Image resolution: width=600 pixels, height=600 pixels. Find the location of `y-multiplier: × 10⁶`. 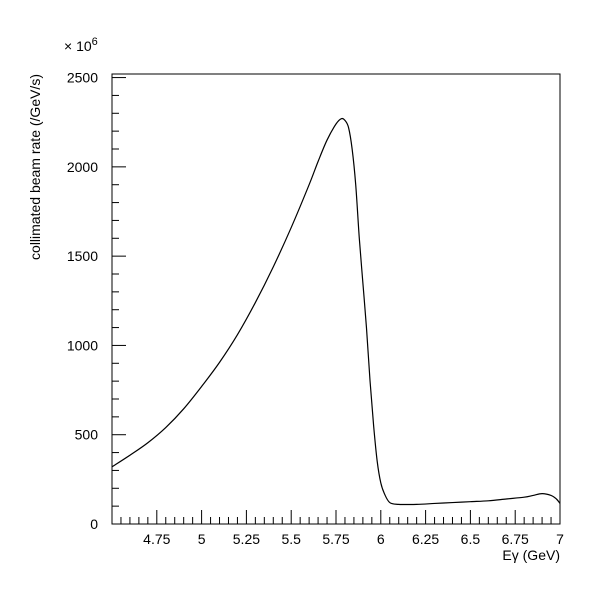

y-multiplier: × 10⁶ is located at coordinates (81, 45).